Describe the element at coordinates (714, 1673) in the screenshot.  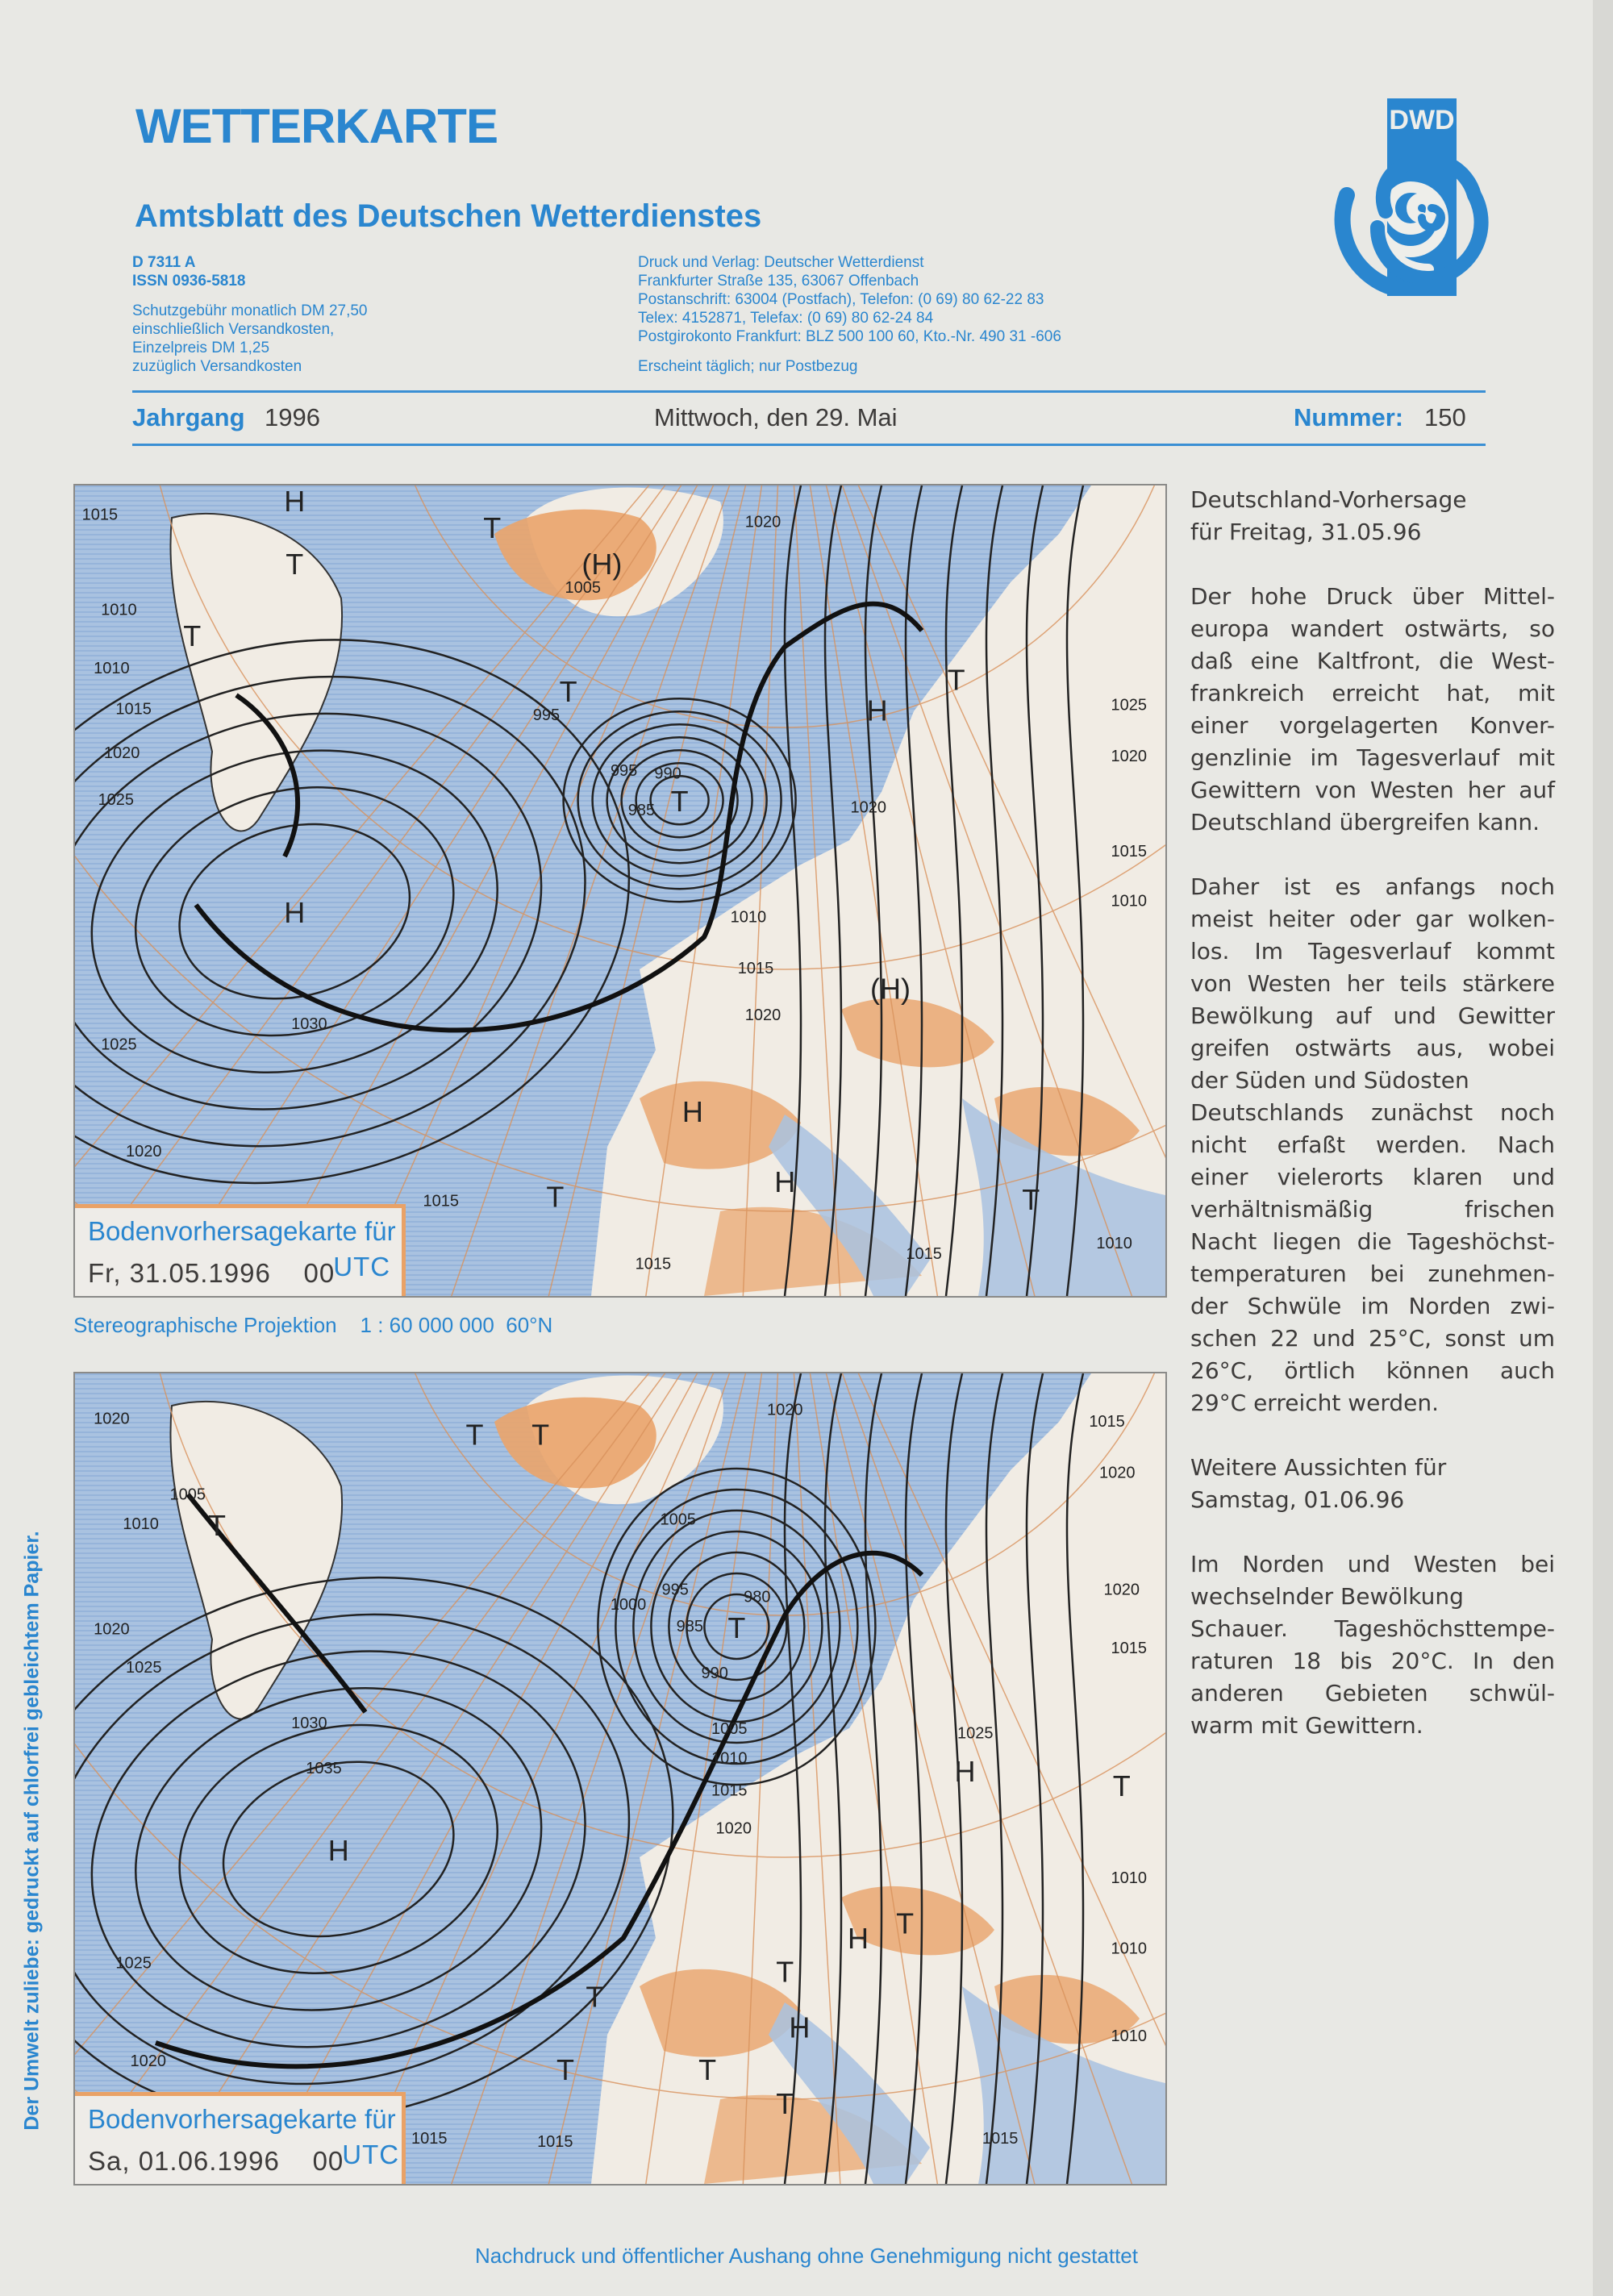
I see `isobar-value-label: 990` at that location.